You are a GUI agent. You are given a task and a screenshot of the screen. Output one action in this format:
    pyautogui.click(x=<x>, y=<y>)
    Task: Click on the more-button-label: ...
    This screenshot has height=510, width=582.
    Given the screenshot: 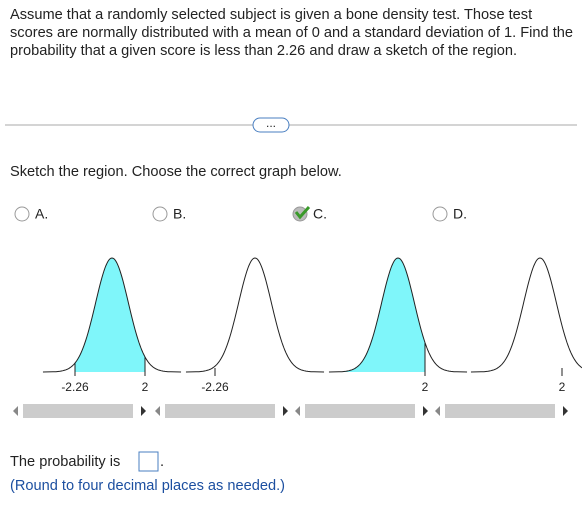 What is the action you would take?
    pyautogui.click(x=271, y=123)
    